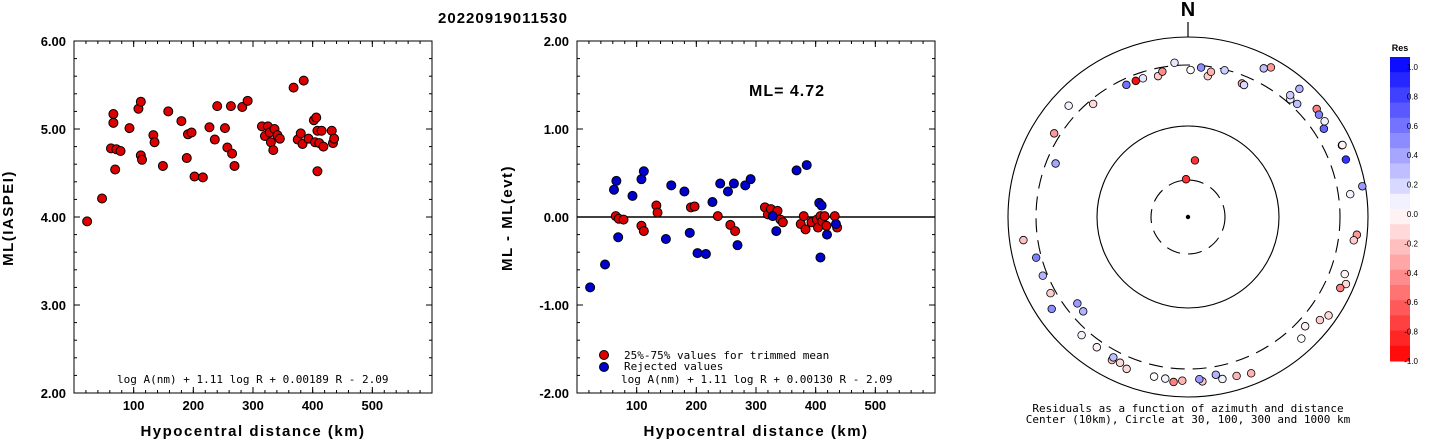 Image resolution: width=1437 pixels, height=441 pixels. I want to click on ml-residual-y-tick-label: 0.00, so click(556, 217).